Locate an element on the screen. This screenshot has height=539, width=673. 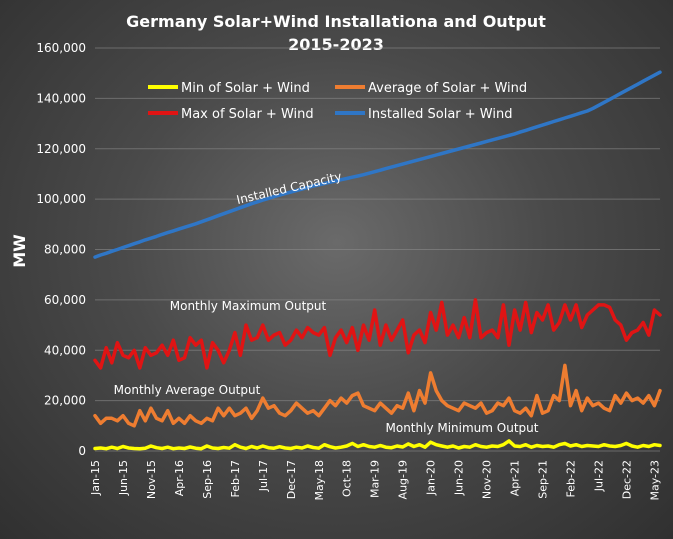
x-tick-label: Nov-20 is located at coordinates (487, 479).